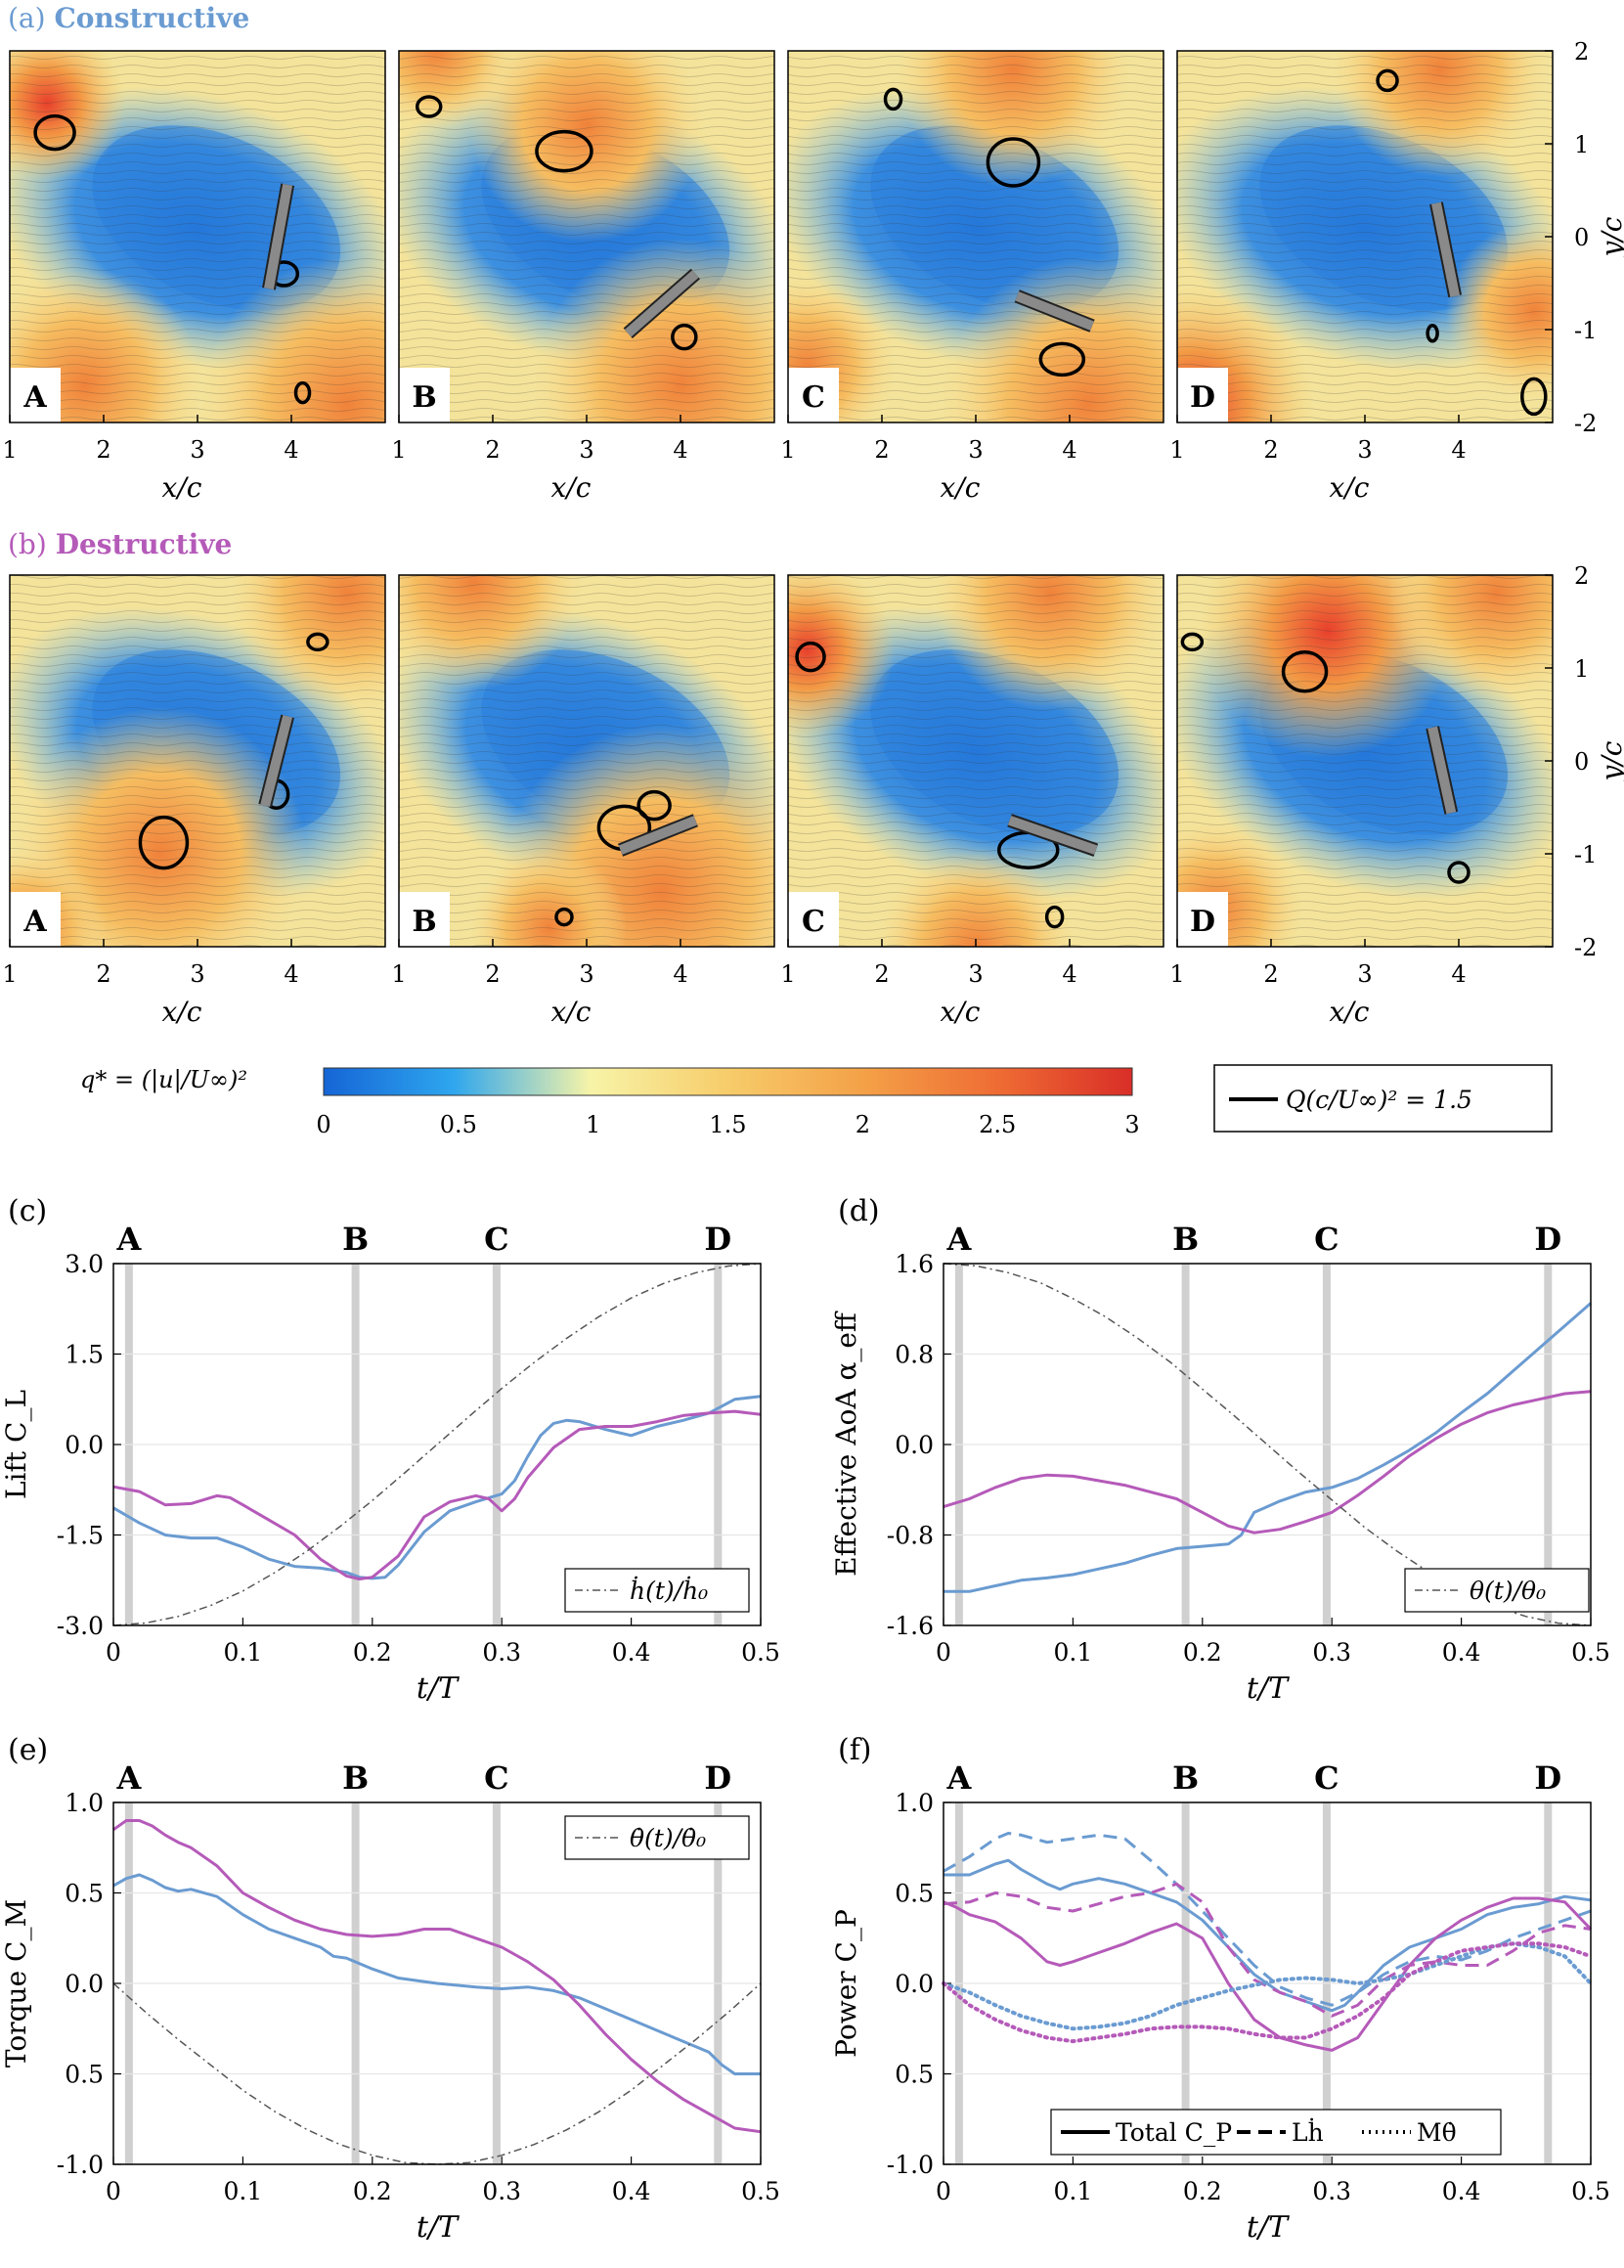 The width and height of the screenshot is (1624, 2268). What do you see at coordinates (911, 1536) in the screenshot?
I see `y-tick-label: -0.8` at bounding box center [911, 1536].